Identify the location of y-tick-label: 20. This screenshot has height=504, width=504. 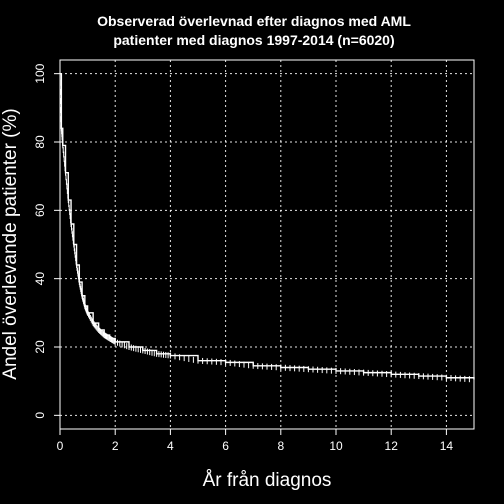
(40, 347).